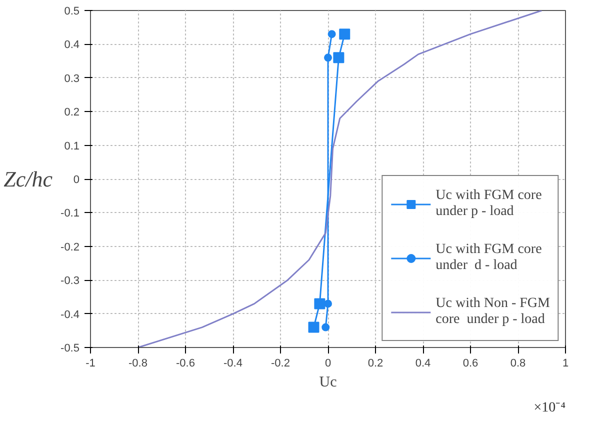  What do you see at coordinates (280, 364) in the screenshot?
I see `x-tick-label: -0.2` at bounding box center [280, 364].